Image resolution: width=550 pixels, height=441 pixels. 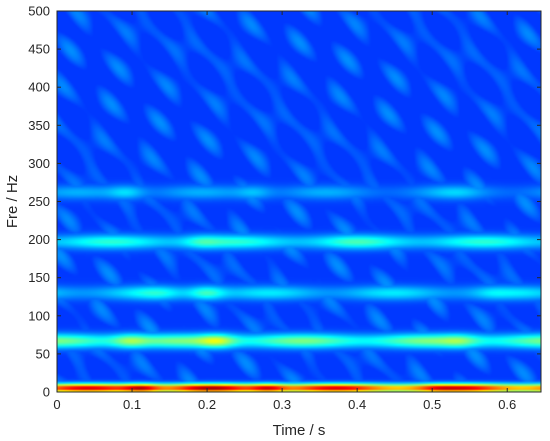 I want to click on y-tick-label: 50, so click(x=43, y=353).